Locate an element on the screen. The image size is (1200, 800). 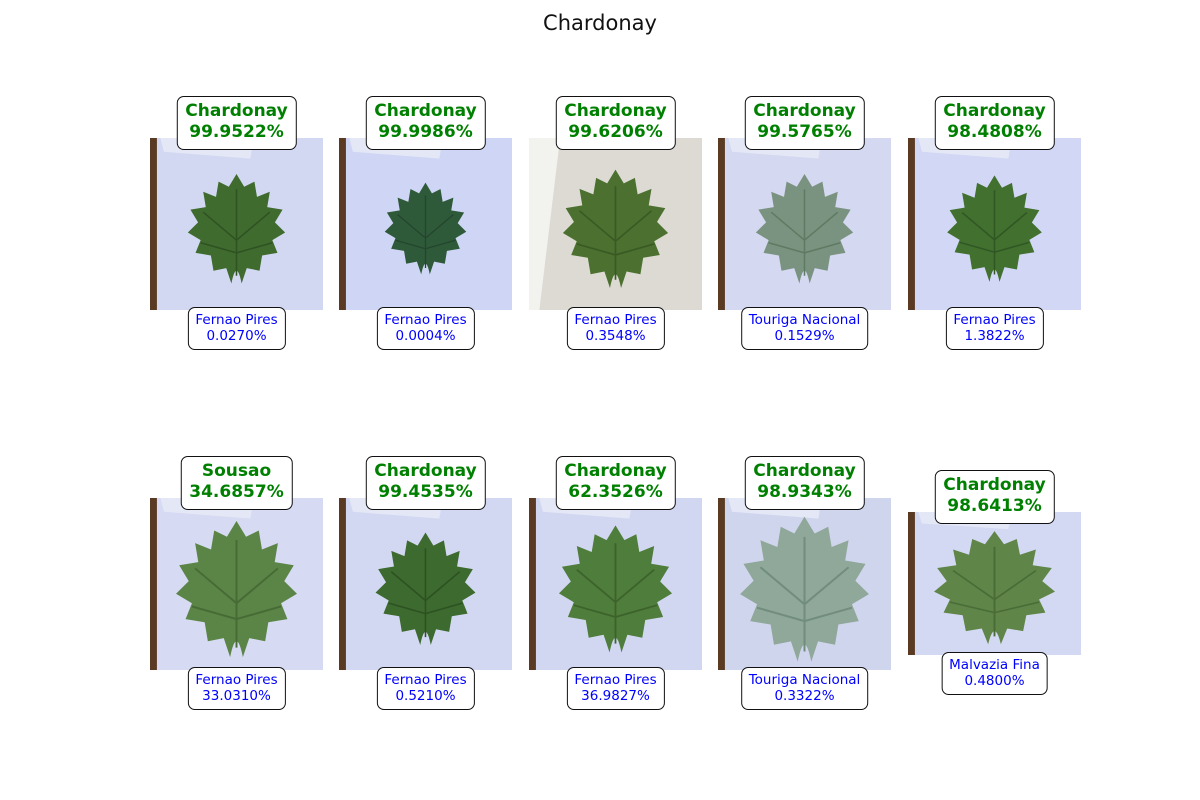
second-prediction-probability: 0.3548% is located at coordinates (615, 336).